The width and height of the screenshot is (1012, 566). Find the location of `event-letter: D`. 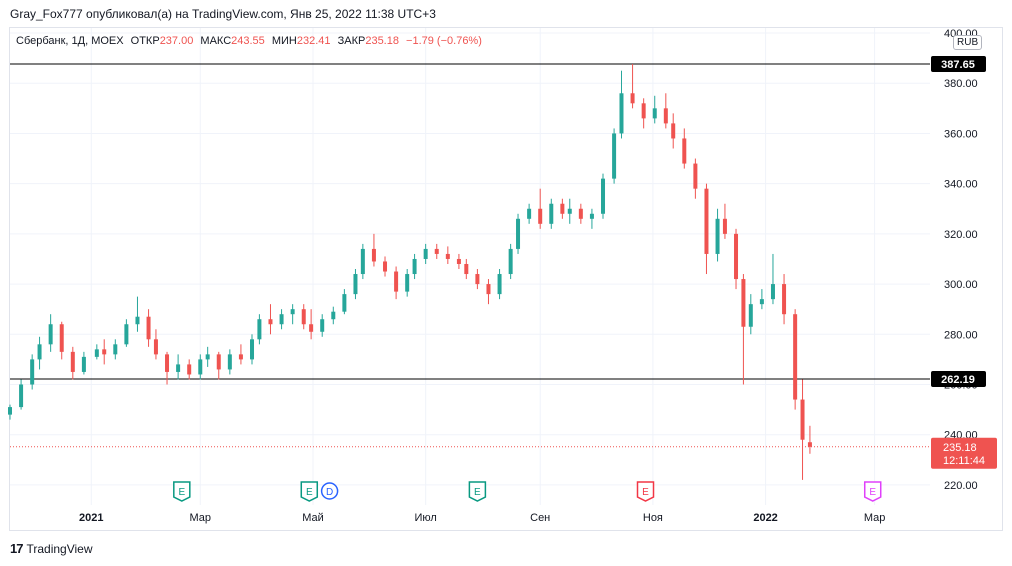

event-letter: D is located at coordinates (329, 492).